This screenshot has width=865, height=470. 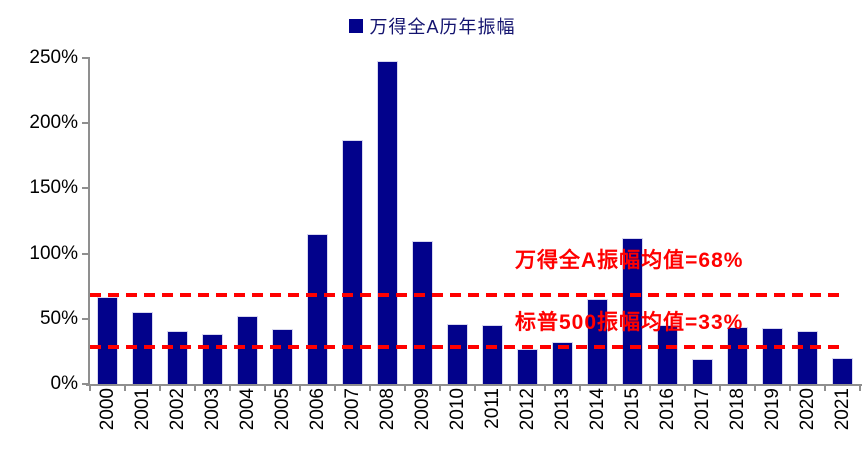 I want to click on annotation-sp500-mean: 标普500振幅均值=33%, so click(x=629, y=322).